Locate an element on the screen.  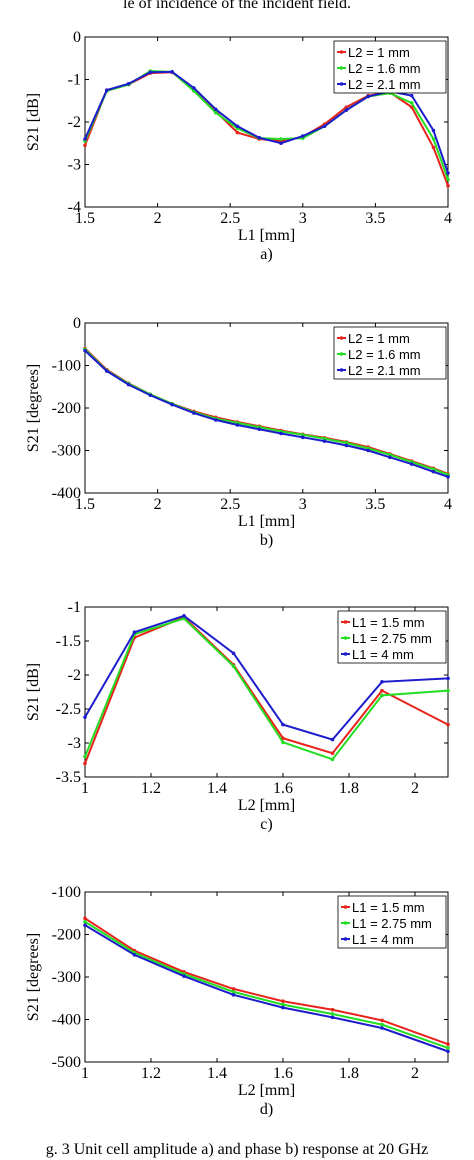
x-tick-label: 4 is located at coordinates (448, 504).